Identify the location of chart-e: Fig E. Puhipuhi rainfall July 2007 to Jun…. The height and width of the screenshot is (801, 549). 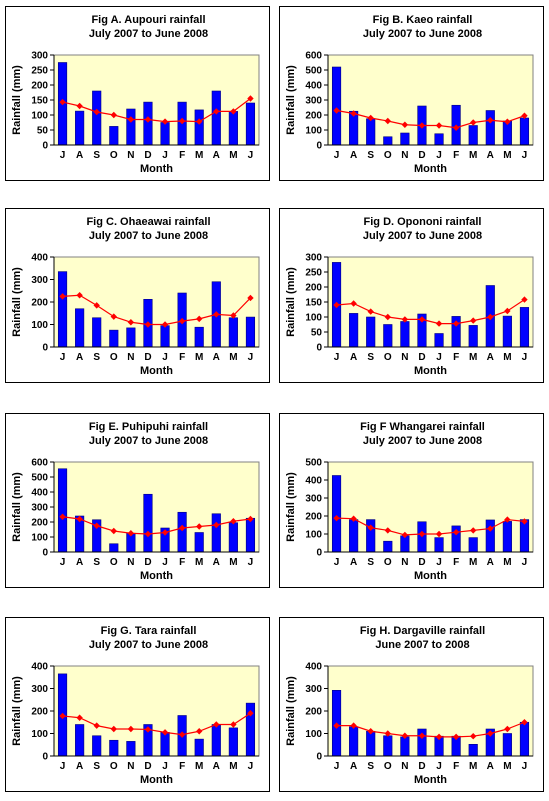
(135, 501).